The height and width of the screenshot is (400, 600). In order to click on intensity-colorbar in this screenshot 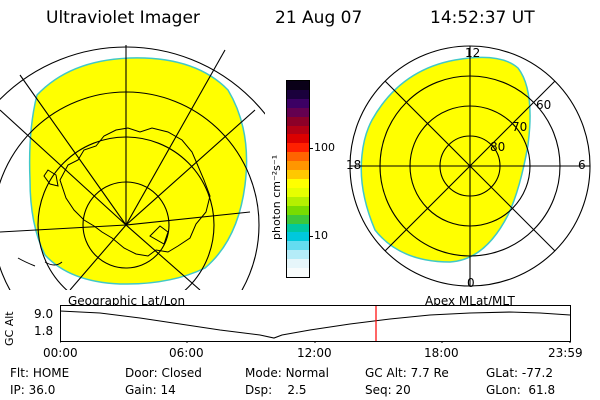, I will do `click(298, 179)`.